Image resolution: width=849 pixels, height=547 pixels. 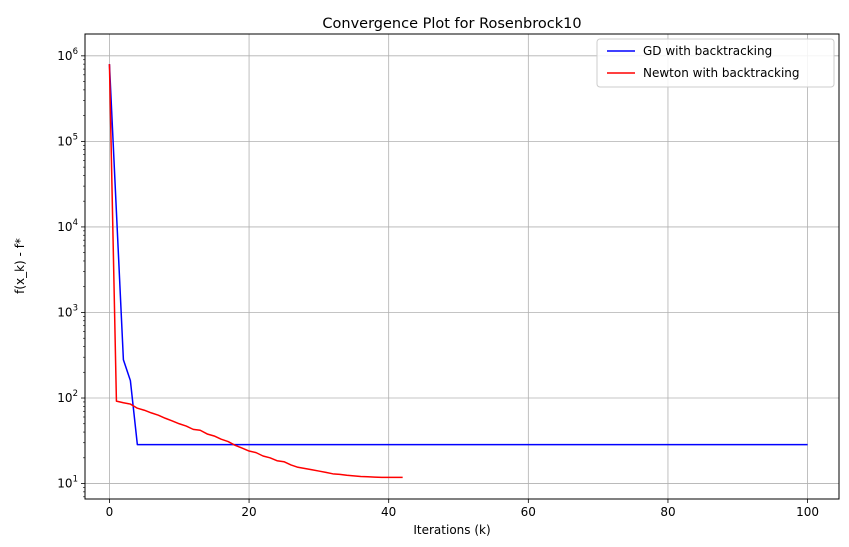 What do you see at coordinates (721, 73) in the screenshot?
I see `legend-entry-label: Newton with backtracking` at bounding box center [721, 73].